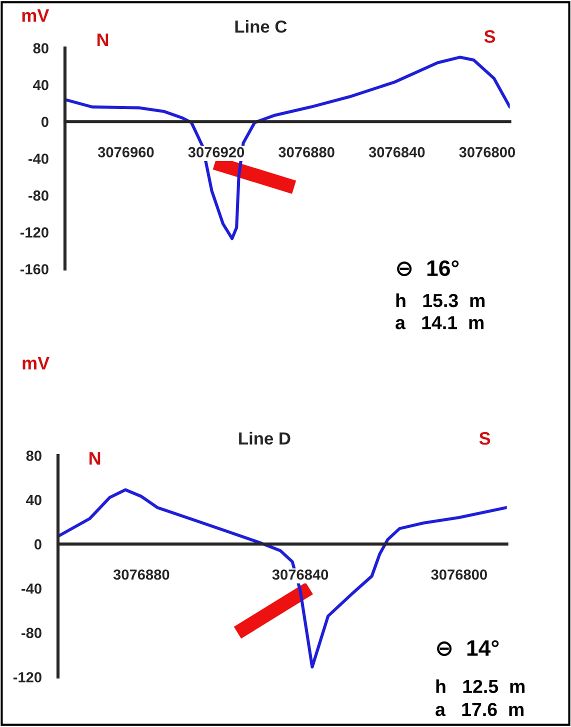 The image size is (571, 727). Describe the element at coordinates (216, 152) in the screenshot. I see `x-tick-label: 3076920` at that location.